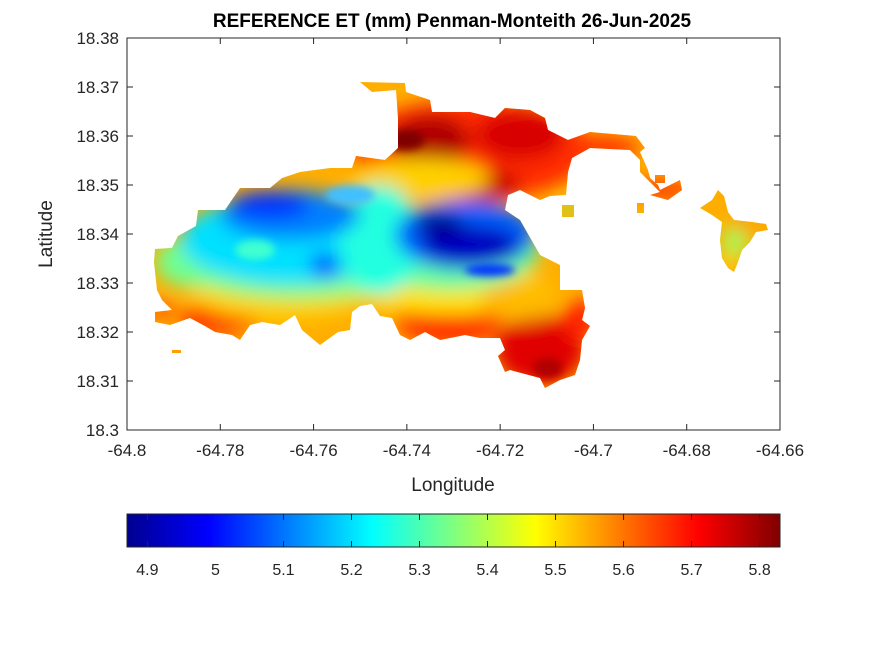 The height and width of the screenshot is (656, 875). I want to click on y-tick-label: 18.31, so click(97, 381).